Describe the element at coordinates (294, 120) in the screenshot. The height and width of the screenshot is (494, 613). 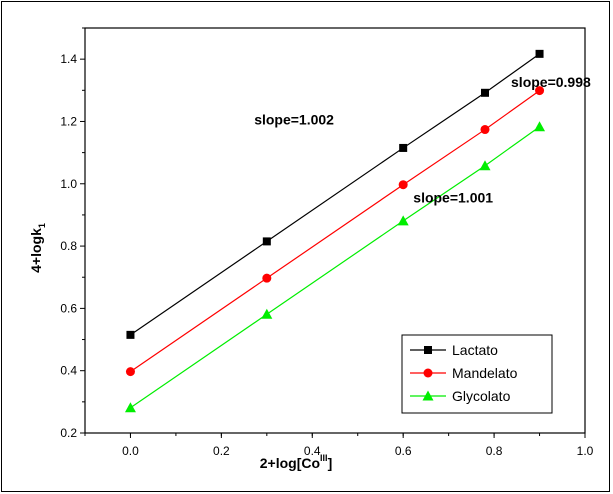
I see `slope-annotation: slope=1.002` at that location.